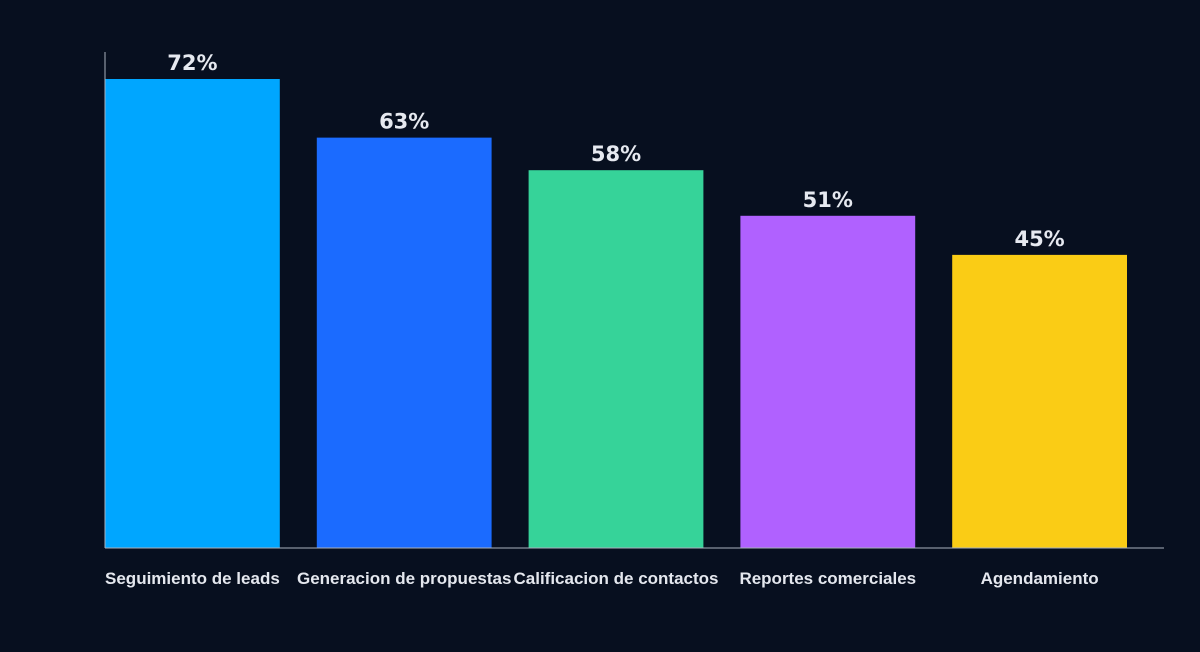 Image resolution: width=1200 pixels, height=652 pixels. What do you see at coordinates (404, 122) in the screenshot?
I see `value-label-2: 63%` at bounding box center [404, 122].